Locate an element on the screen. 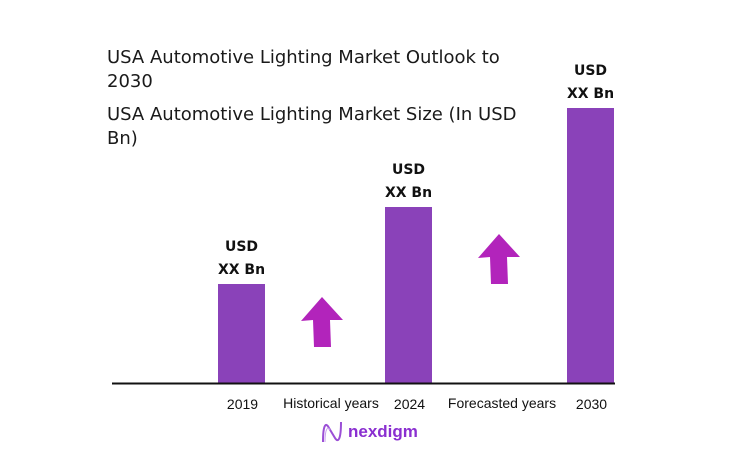  nexdigm-logo-icon is located at coordinates (332, 432).